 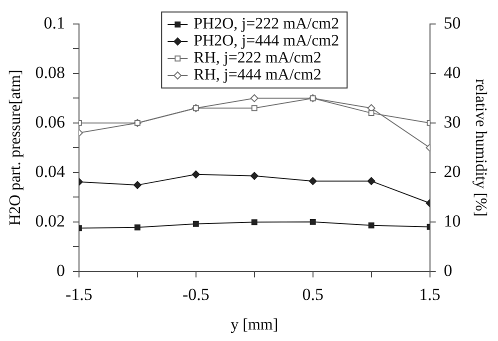 I want to click on y2-tick-label: 50, so click(x=452, y=22).